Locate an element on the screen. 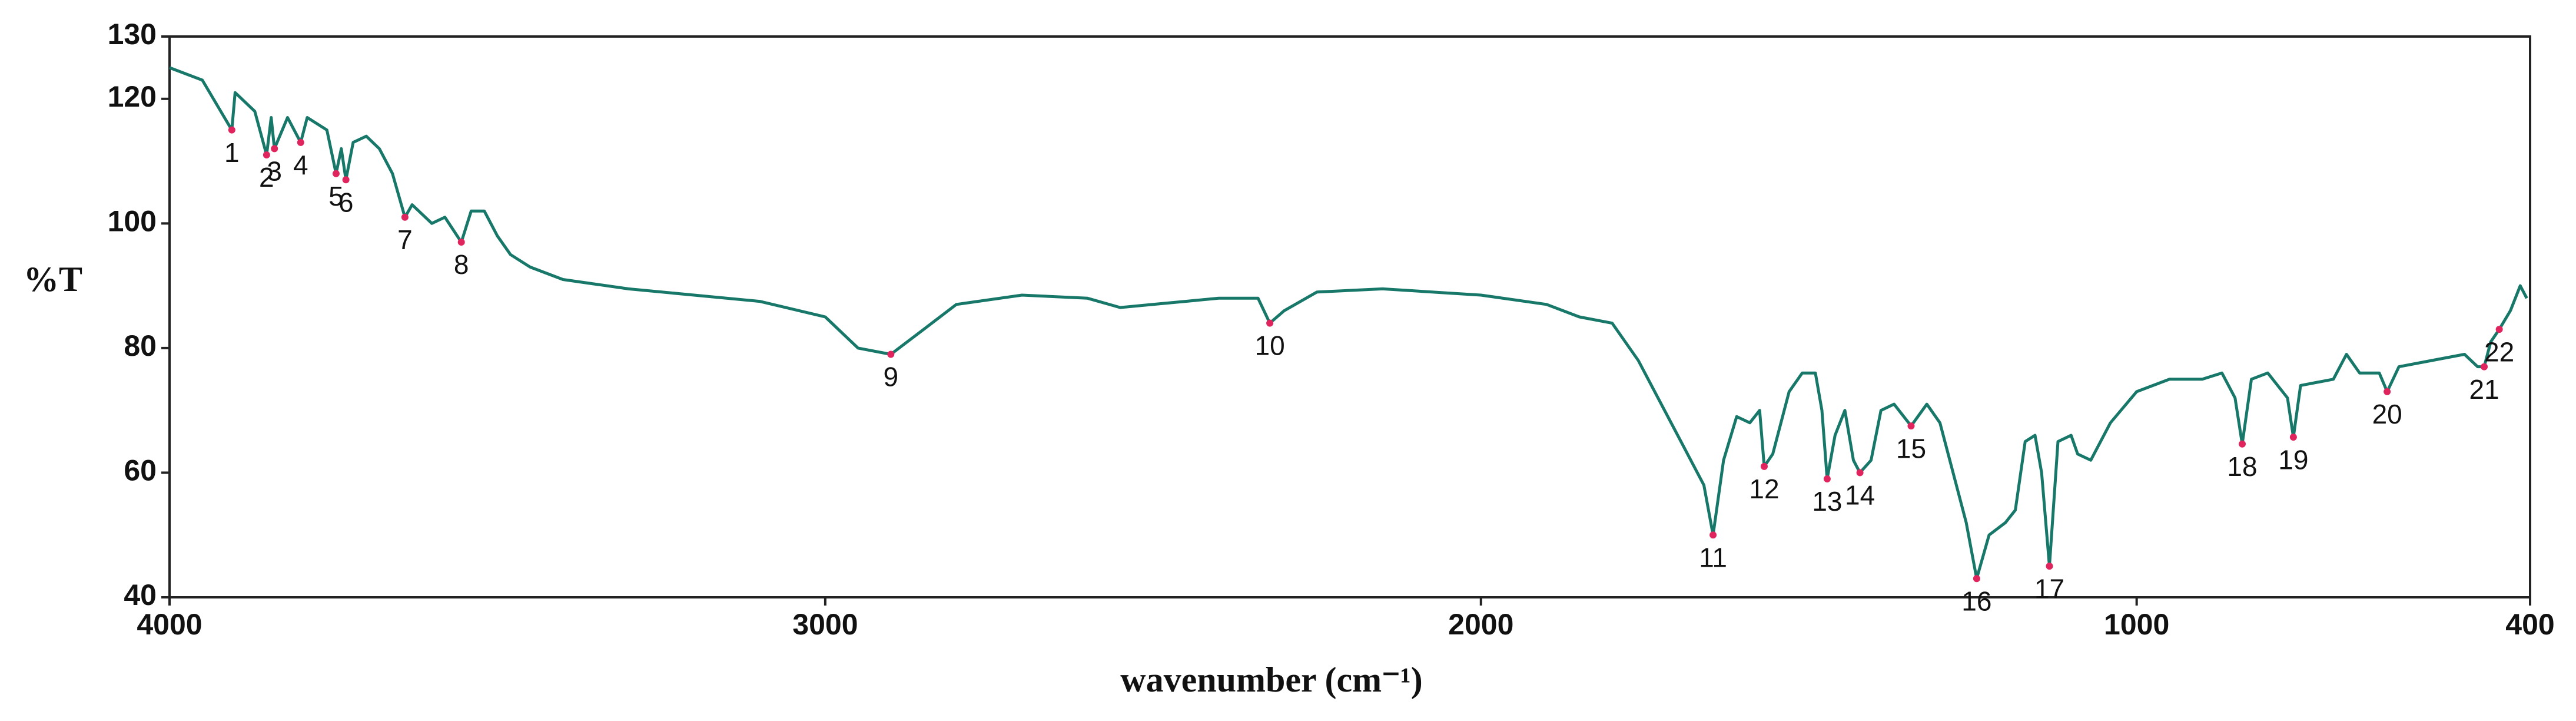 The height and width of the screenshot is (721, 2576). x-tick-label: 1000 is located at coordinates (2136, 624).